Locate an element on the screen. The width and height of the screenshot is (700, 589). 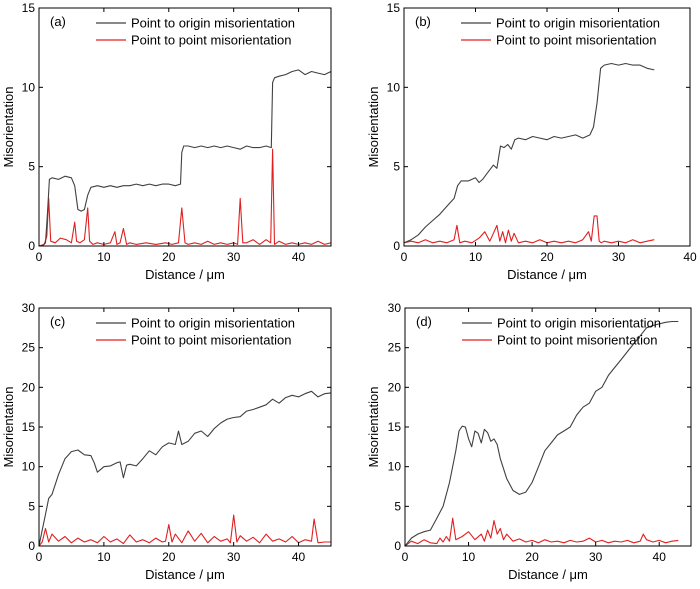
panel-label: (b) is located at coordinates (423, 21).